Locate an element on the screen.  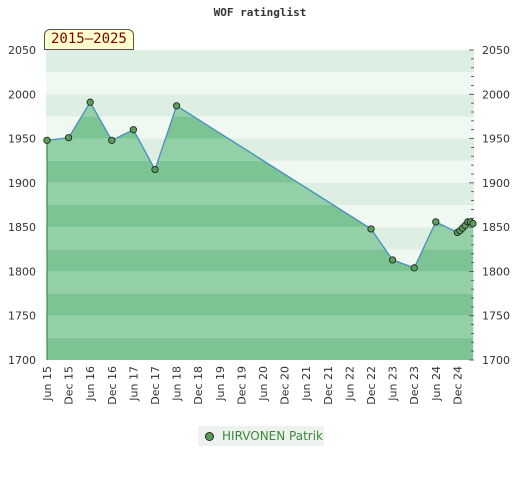
legend-series-name: HIRVONEN Patrik is located at coordinates (273, 436).